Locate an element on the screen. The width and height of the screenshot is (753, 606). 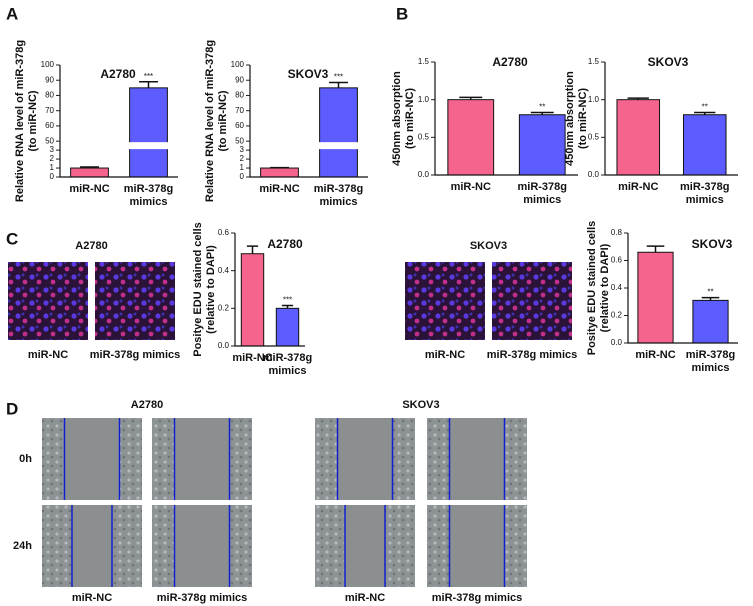
y-tick-label: 1 is located at coordinates (52, 167).